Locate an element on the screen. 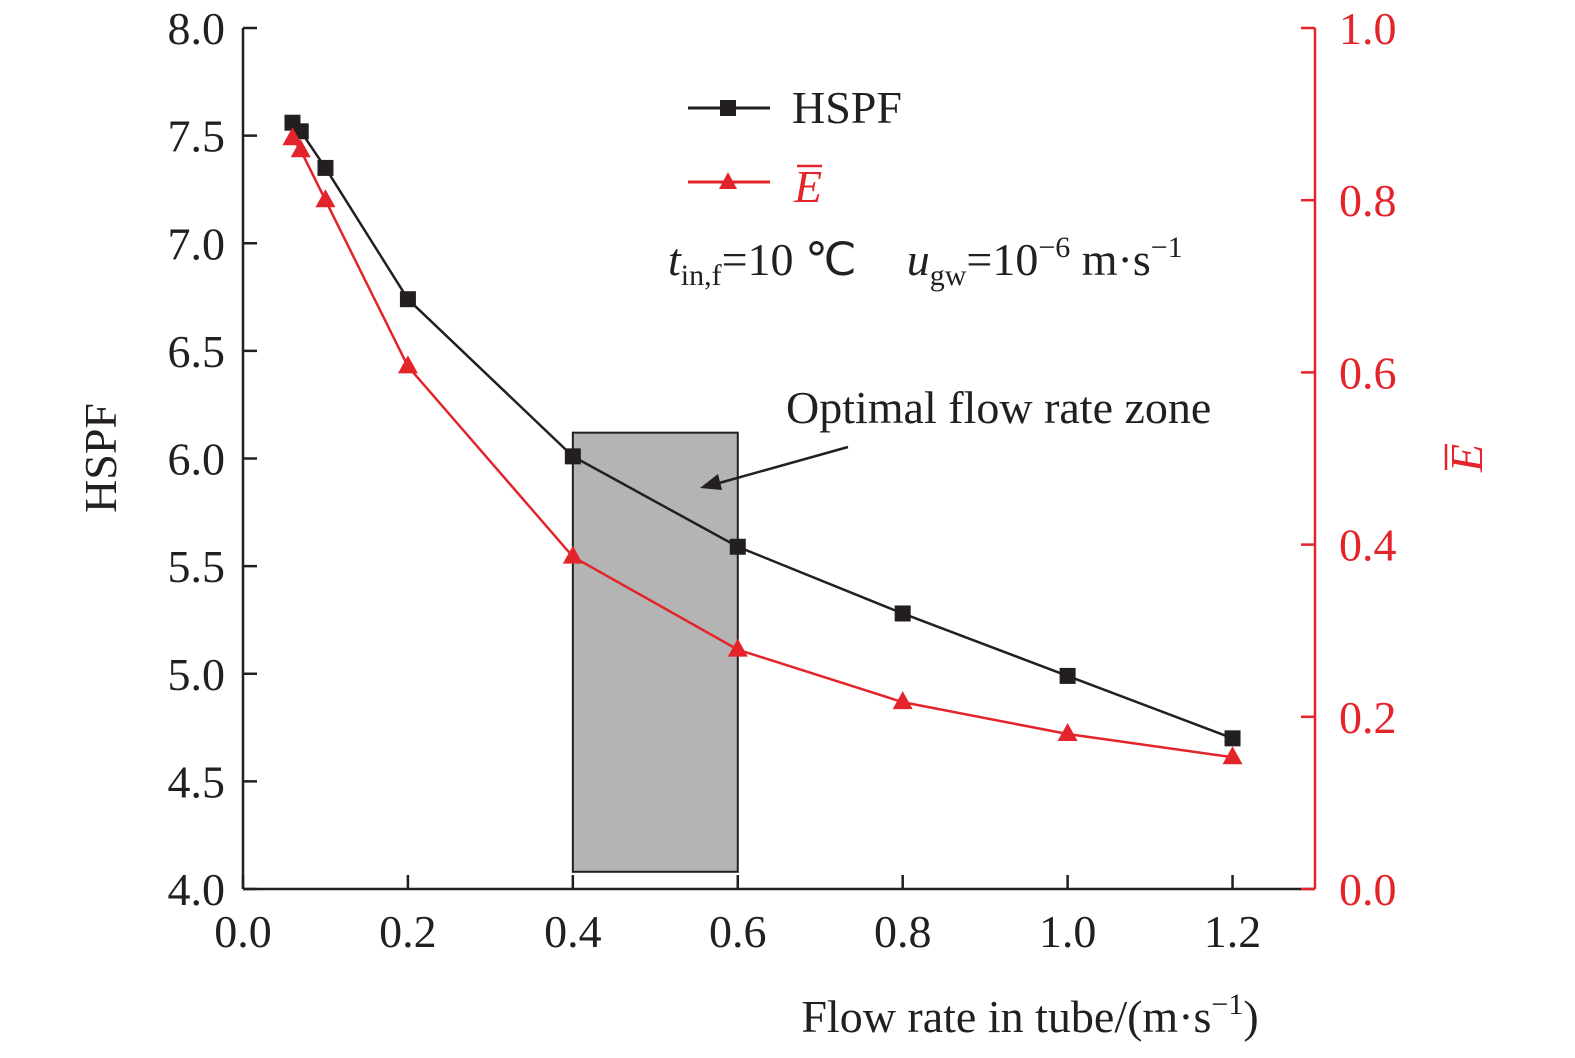 This screenshot has width=1575, height=1058. x-tick-label: 0.8 is located at coordinates (903, 931).